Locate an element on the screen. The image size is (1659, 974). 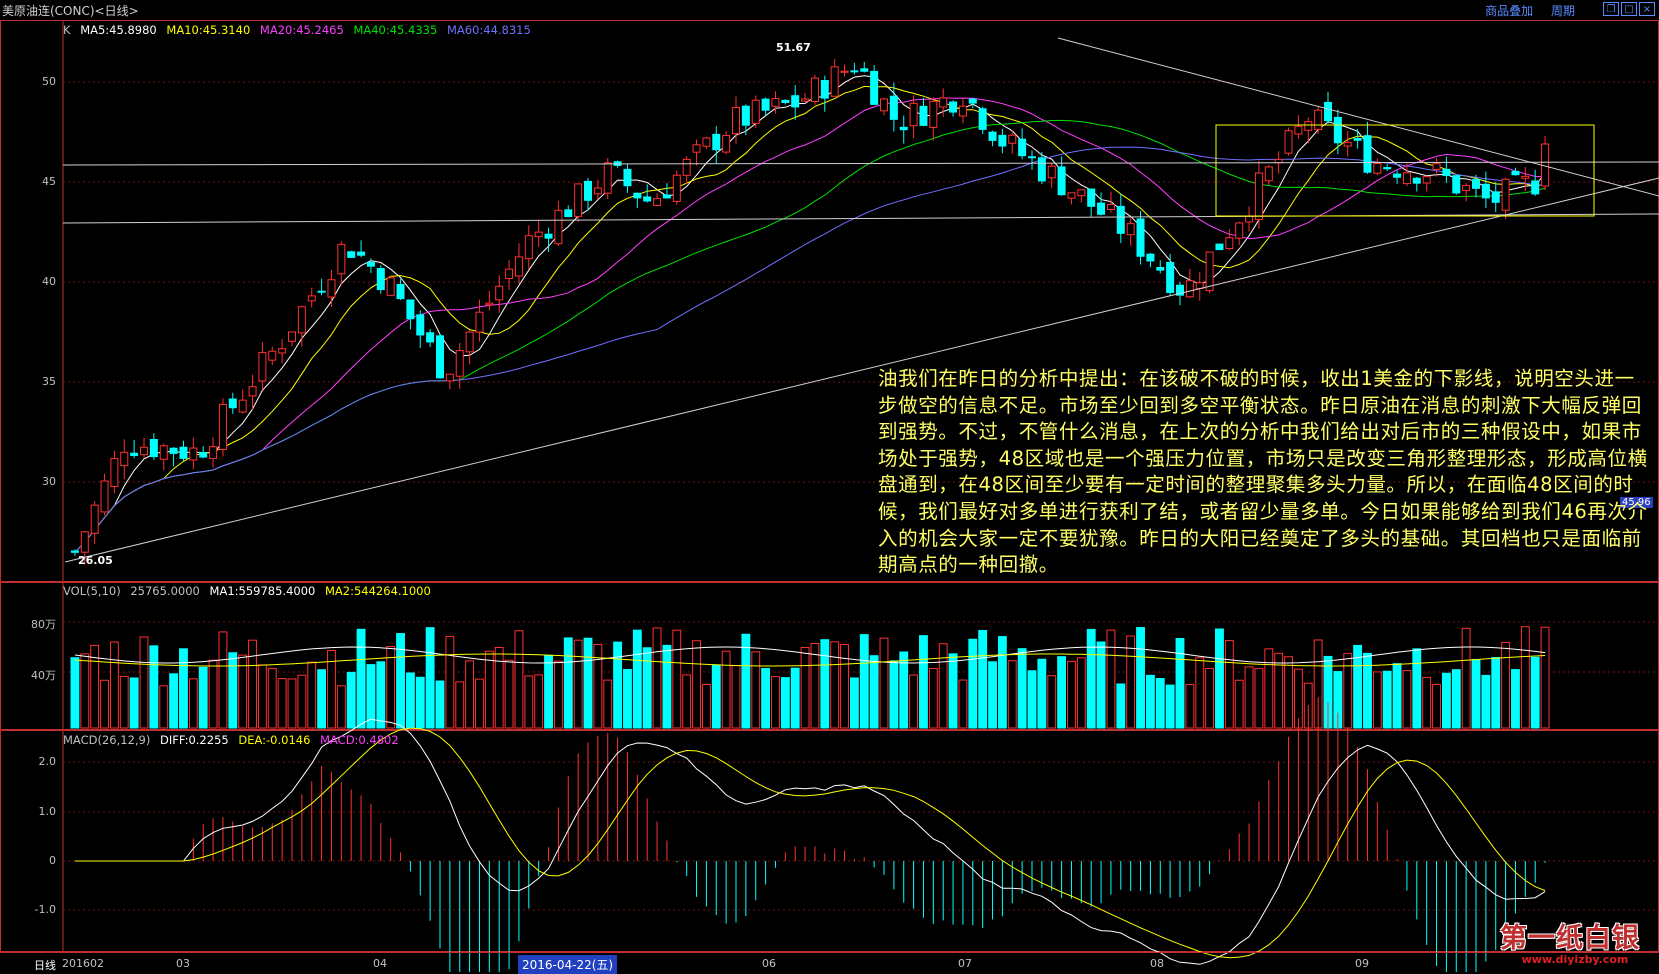
restore-icon: ❐ is located at coordinates (1611, 9).